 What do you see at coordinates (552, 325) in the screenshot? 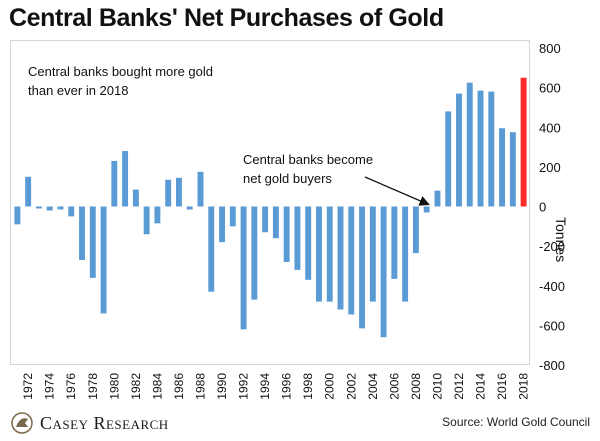
I see `y-tick-label: -600` at bounding box center [552, 325].